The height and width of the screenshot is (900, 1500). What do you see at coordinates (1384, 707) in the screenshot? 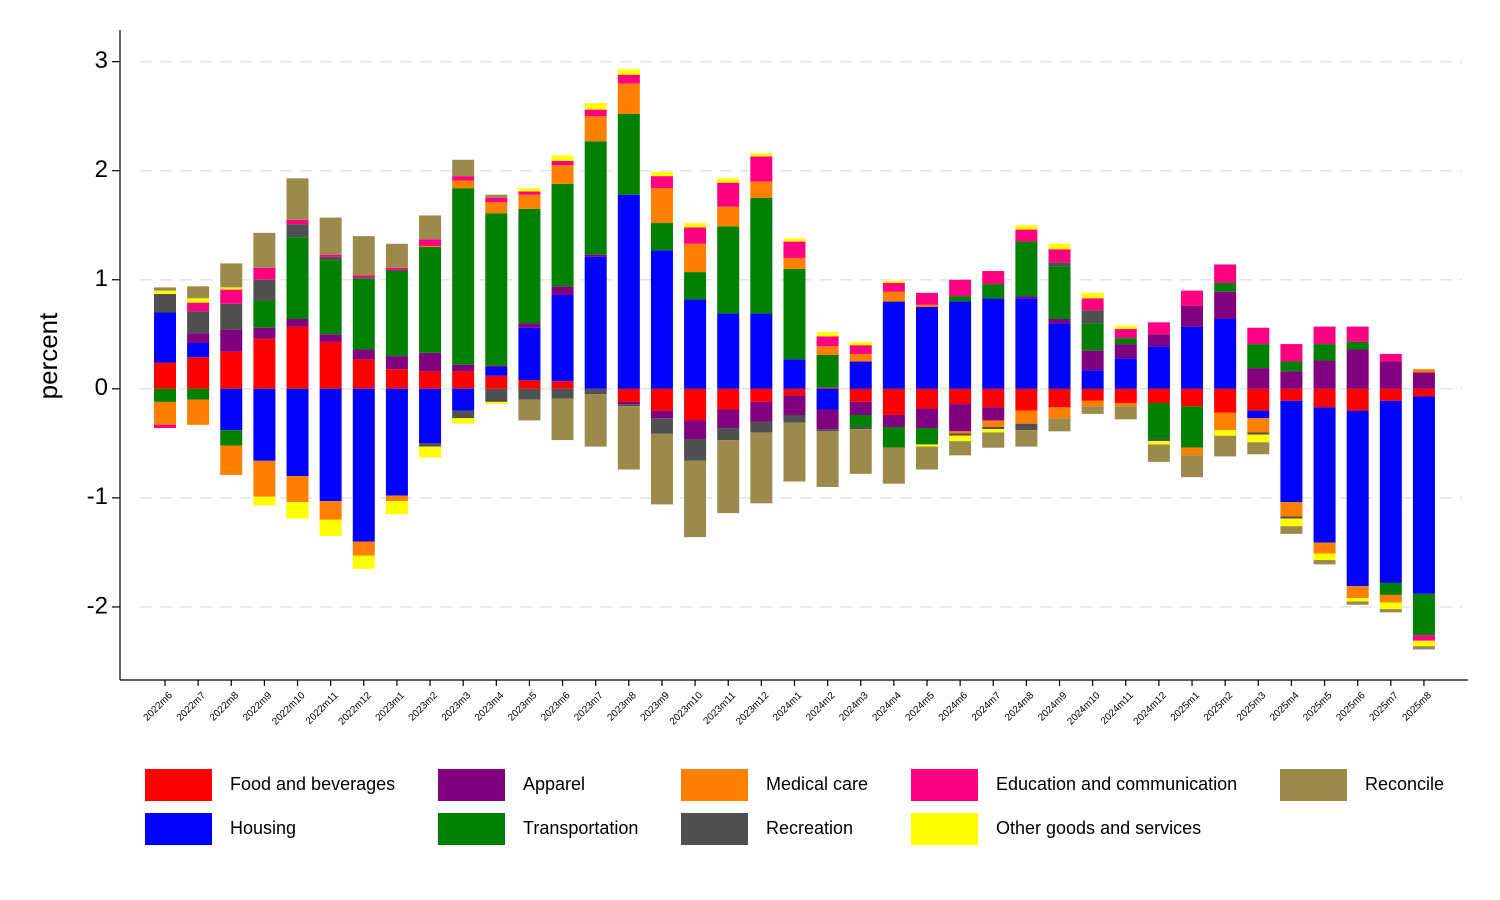
I see `x-tick-label: 2025m7` at bounding box center [1384, 707].